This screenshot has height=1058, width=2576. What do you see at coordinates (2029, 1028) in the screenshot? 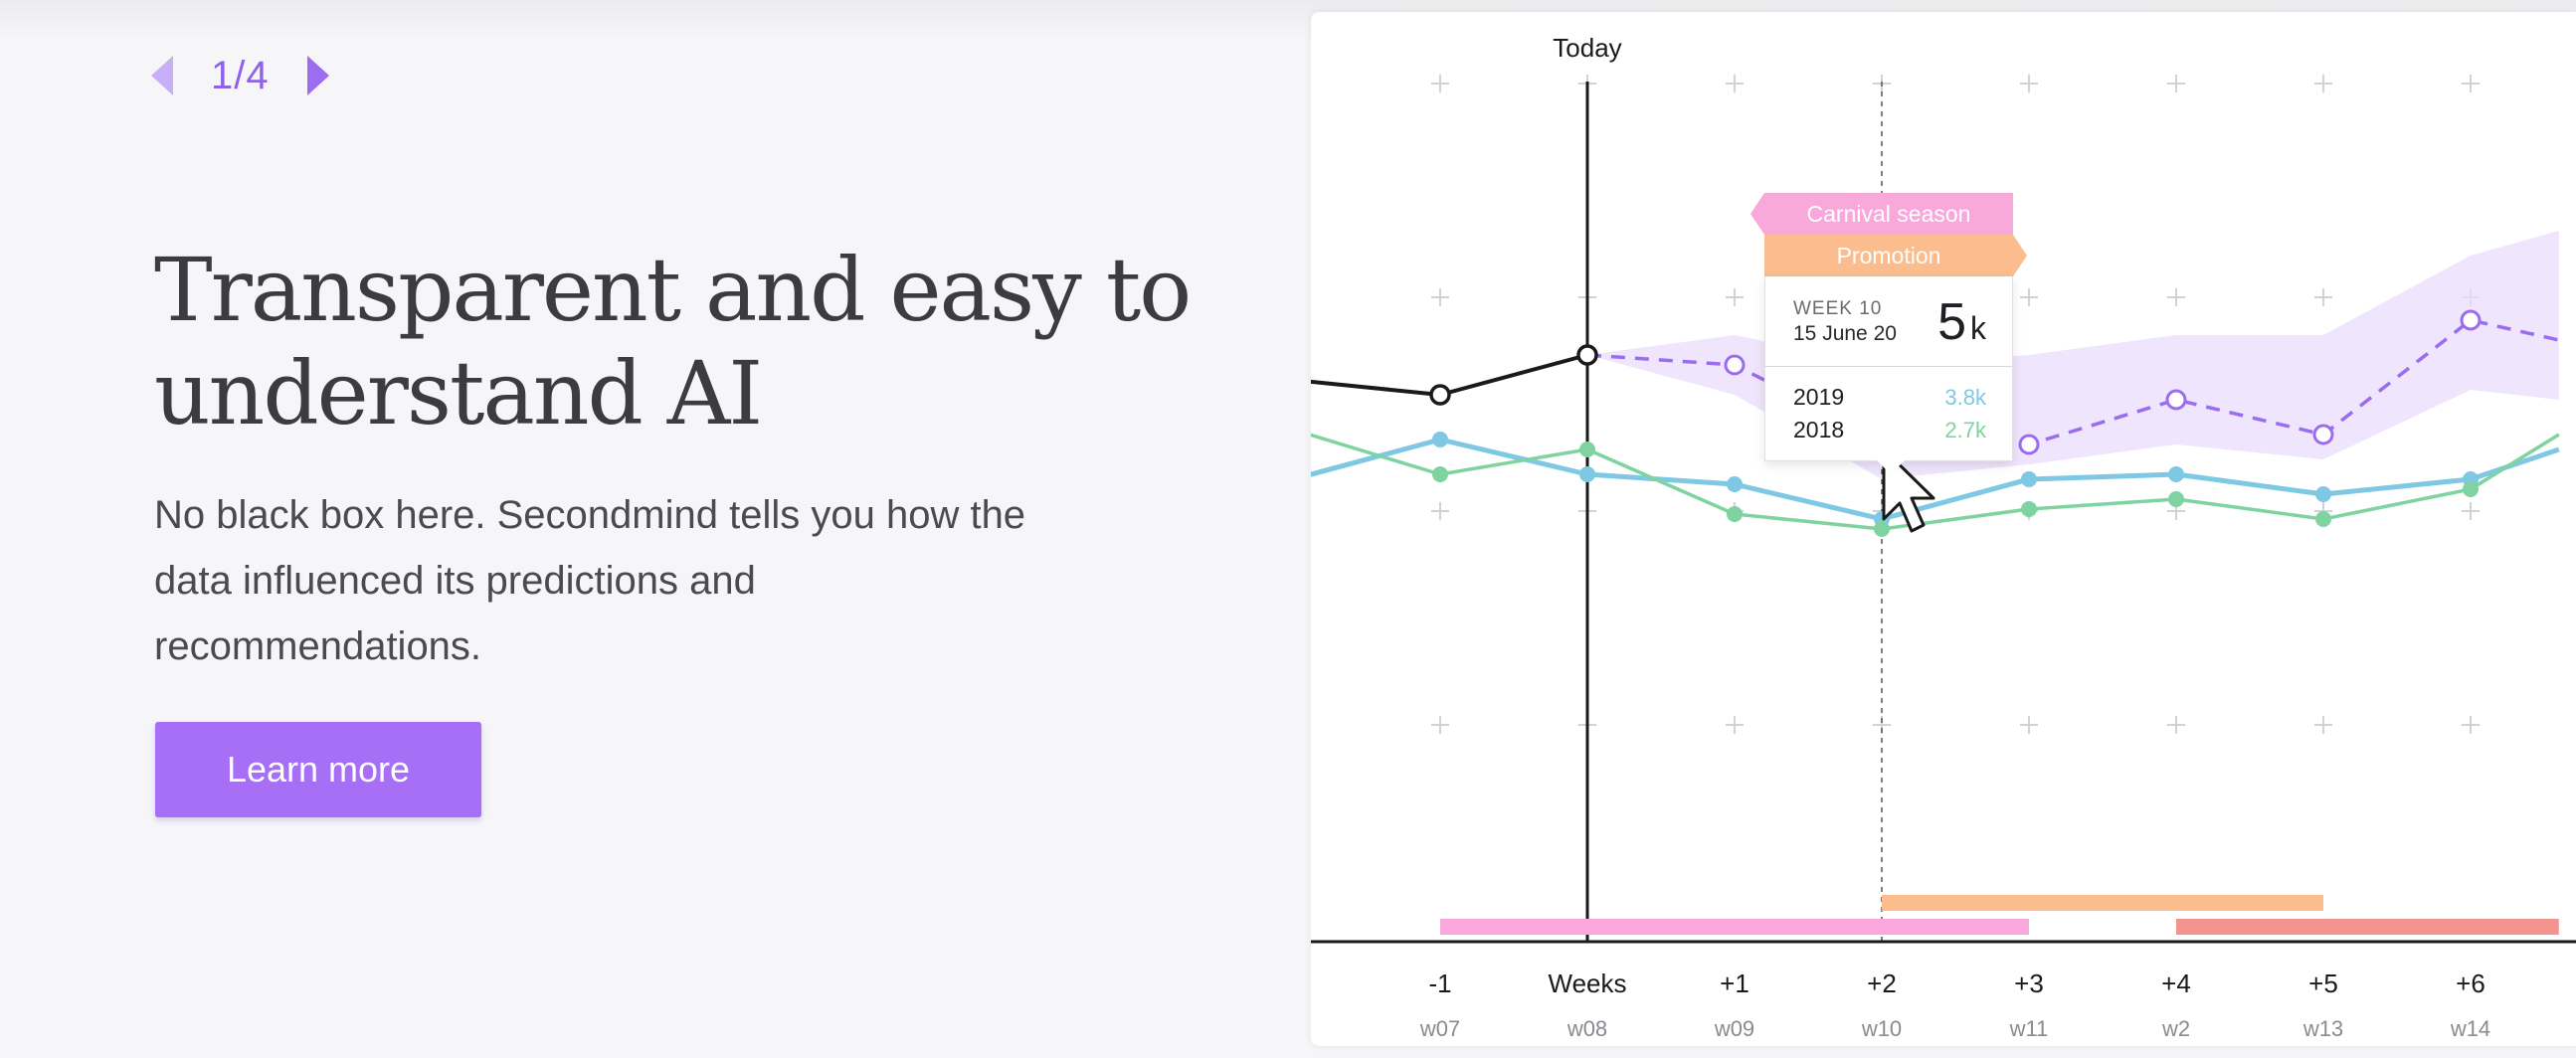
I see `tick-label-bottom: w11` at bounding box center [2029, 1028].